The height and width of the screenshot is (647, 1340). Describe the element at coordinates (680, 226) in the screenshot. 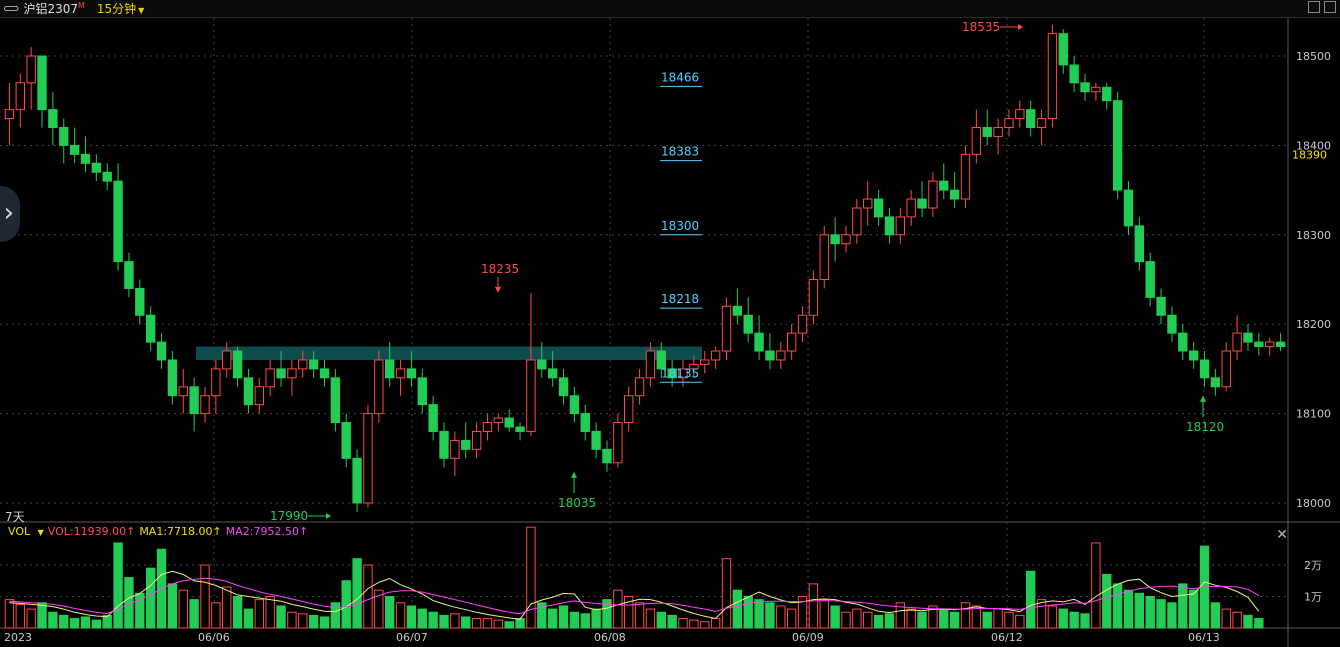

I see `level-label: 18300` at that location.